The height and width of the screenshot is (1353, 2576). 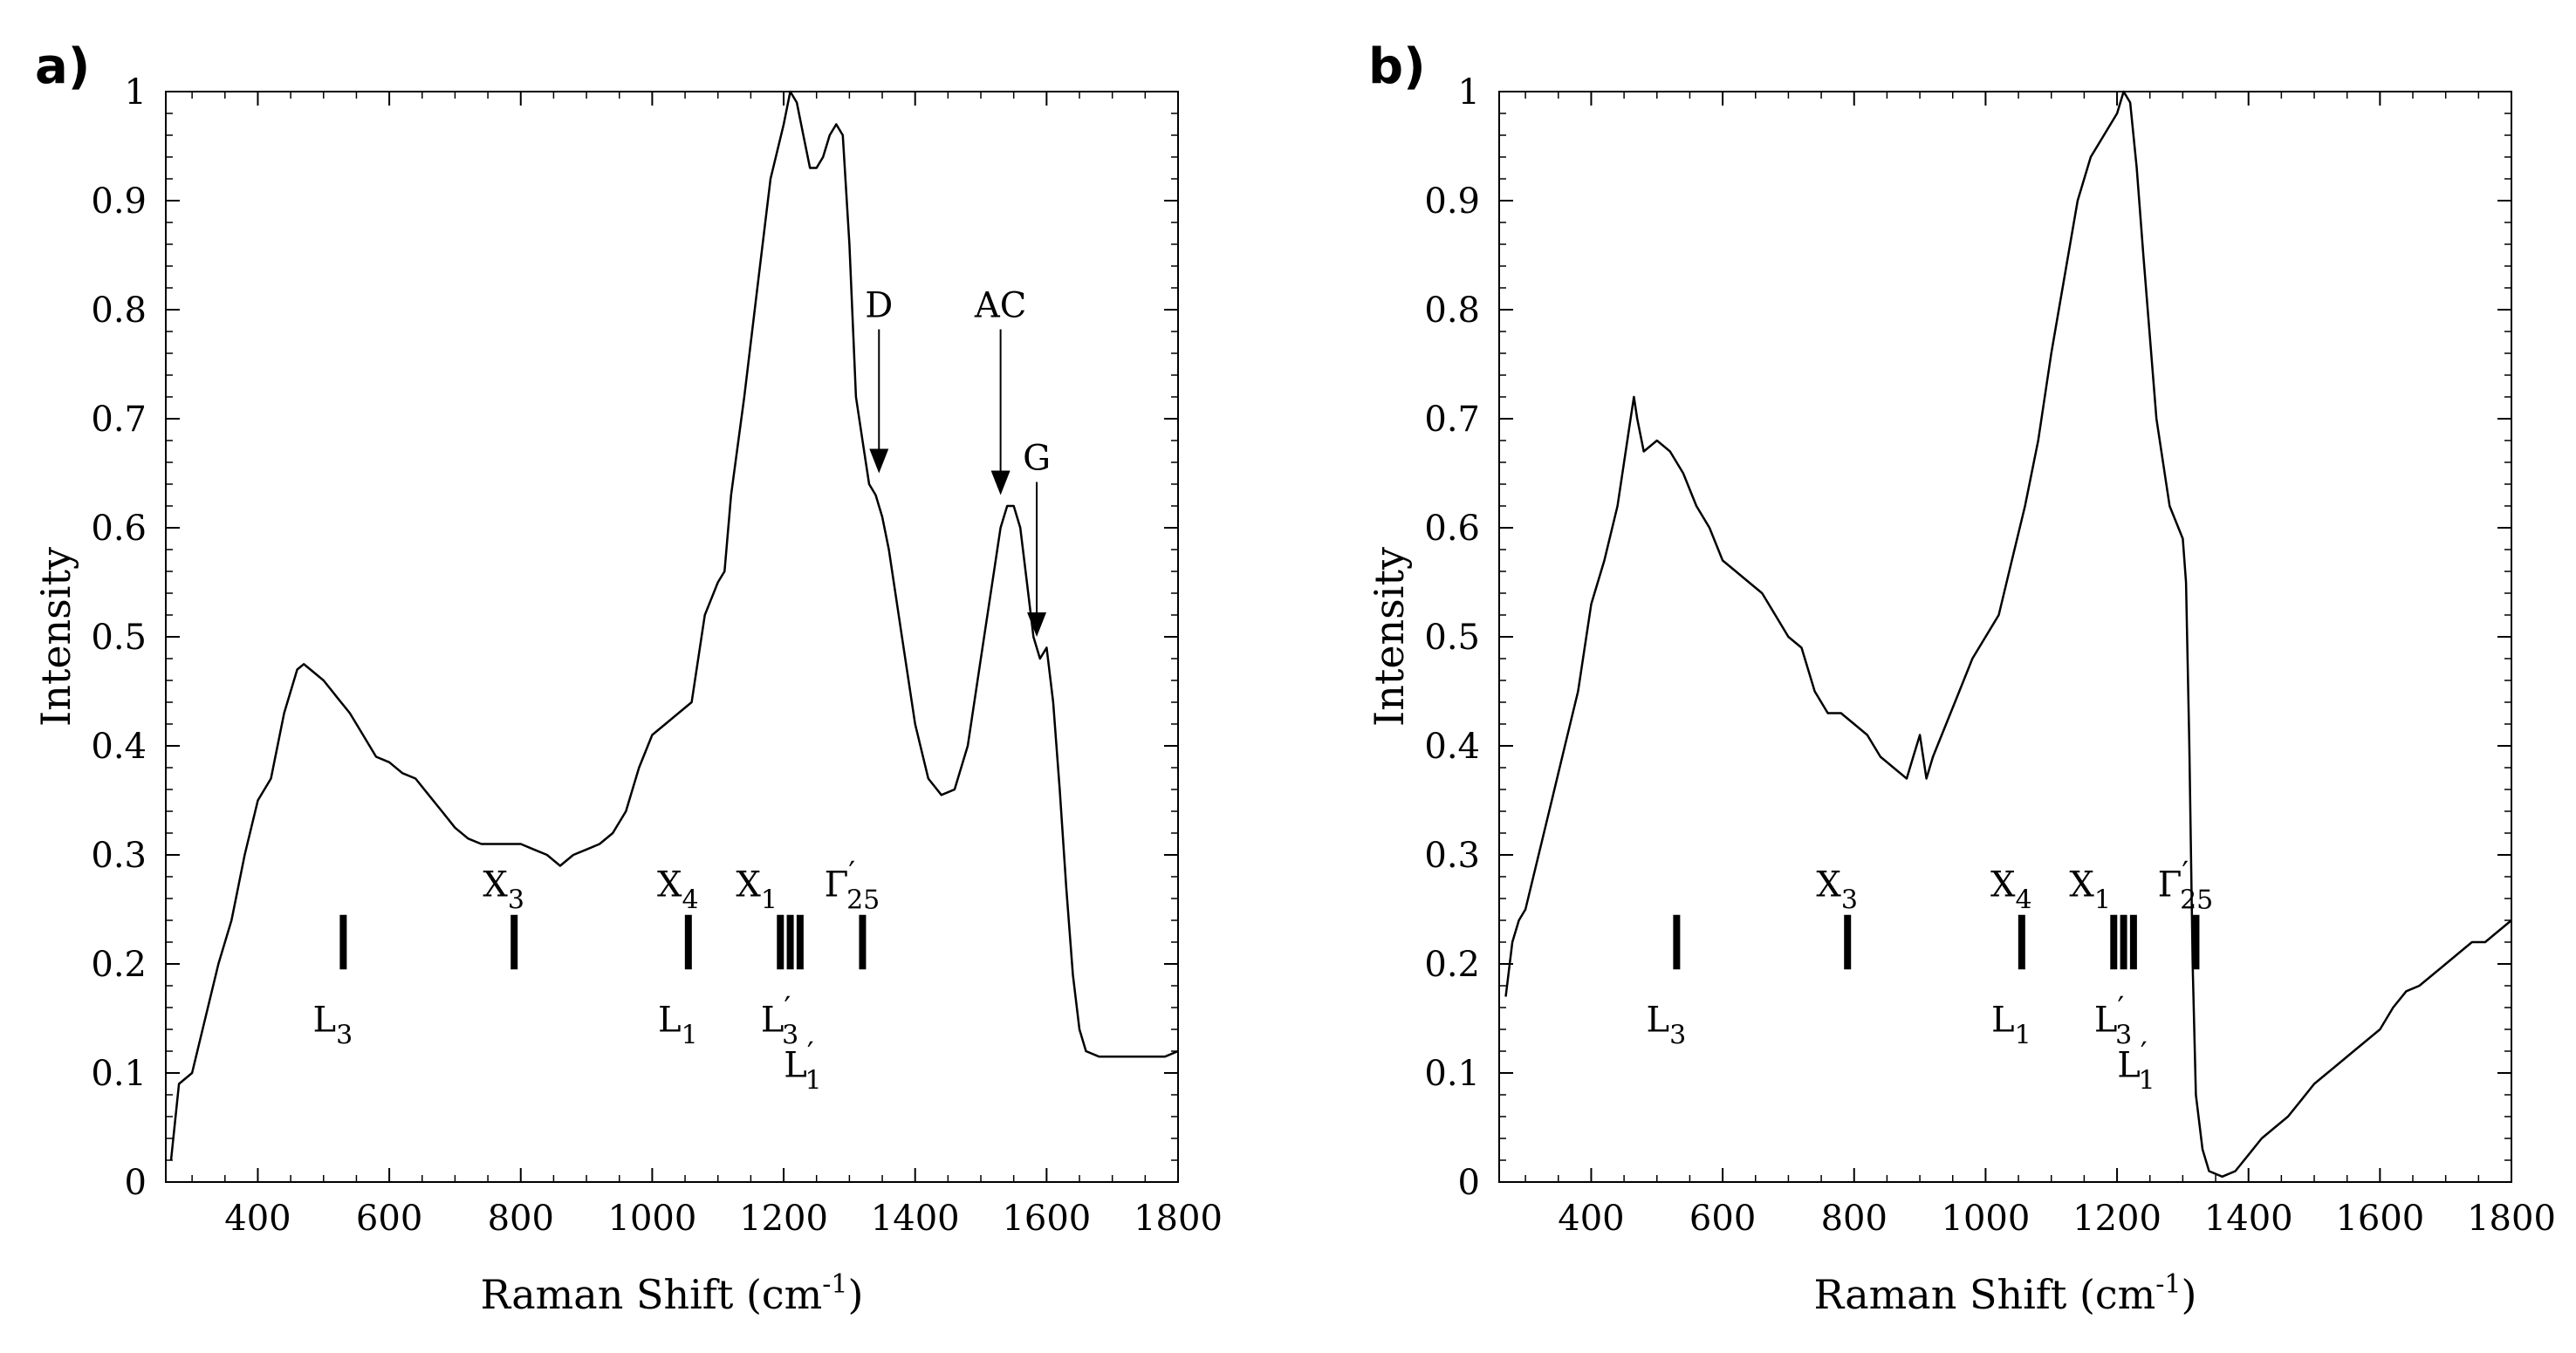 I want to click on arrow-label: G, so click(x=1037, y=459).